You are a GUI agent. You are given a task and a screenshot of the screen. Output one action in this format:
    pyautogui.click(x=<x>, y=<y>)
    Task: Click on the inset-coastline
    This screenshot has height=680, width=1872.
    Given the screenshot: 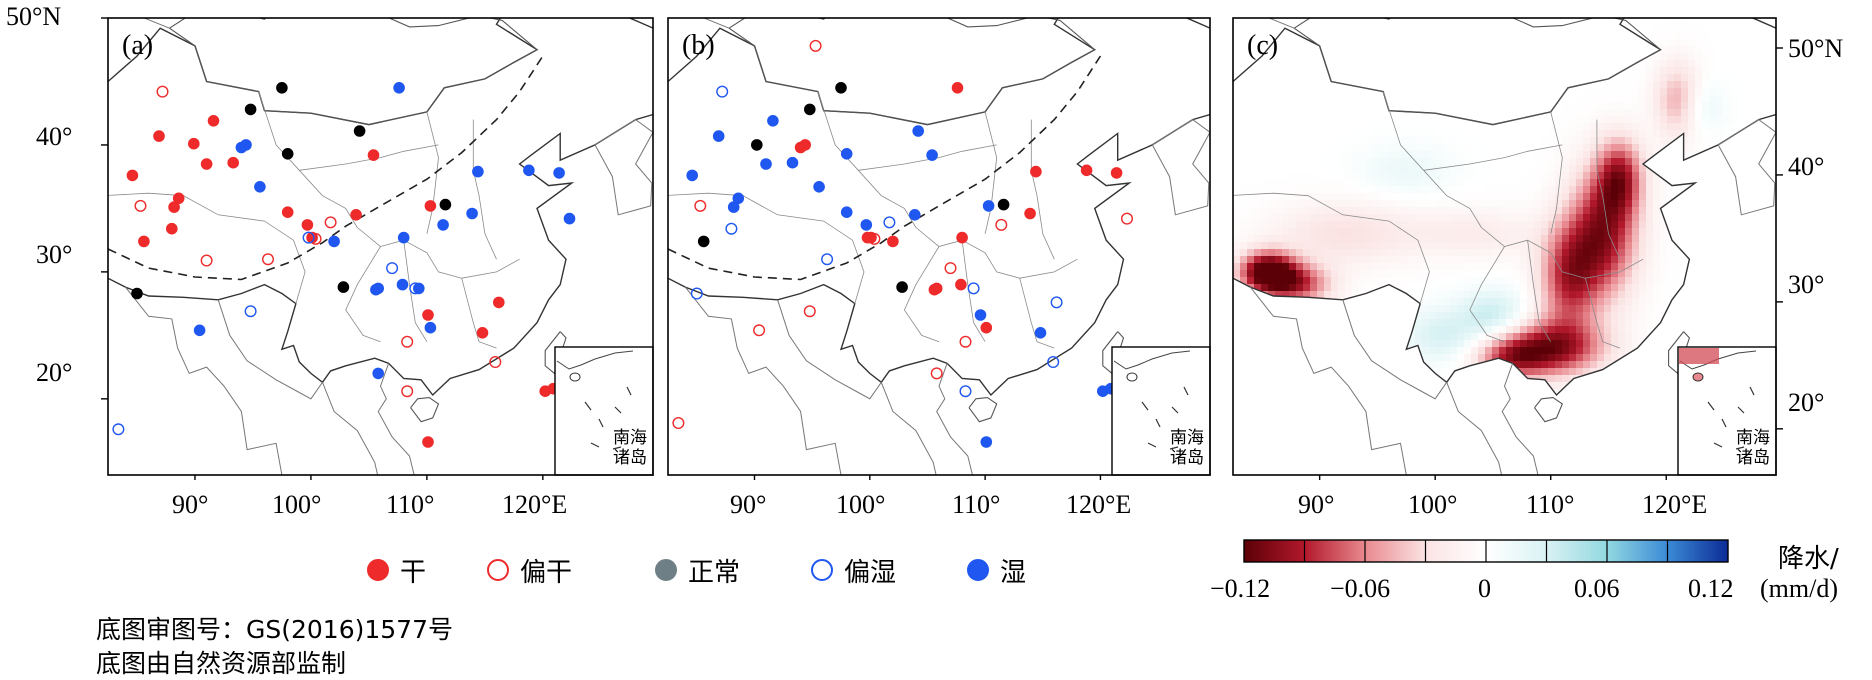 What is the action you would take?
    pyautogui.click(x=1152, y=360)
    